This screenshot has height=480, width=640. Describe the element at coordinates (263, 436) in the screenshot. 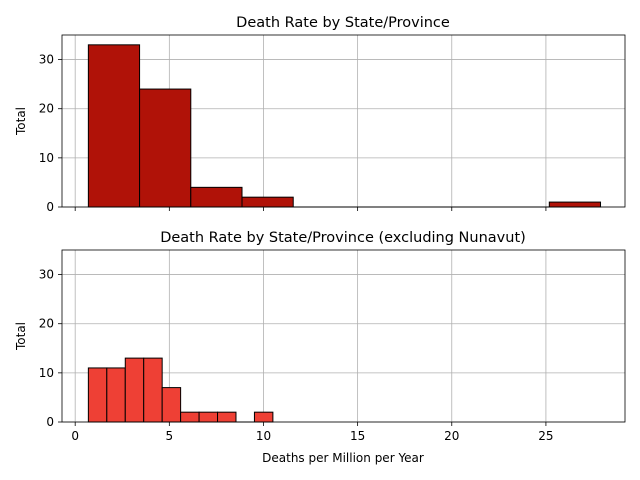

I see `bottom-x-tick-label: 10` at that location.